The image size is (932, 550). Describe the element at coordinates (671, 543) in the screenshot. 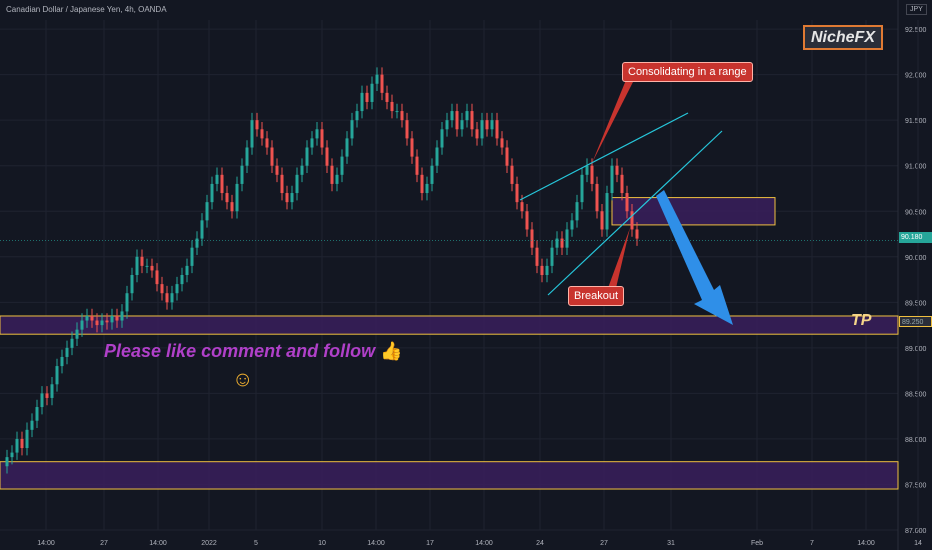

I see `x-tick-label: 31` at that location.